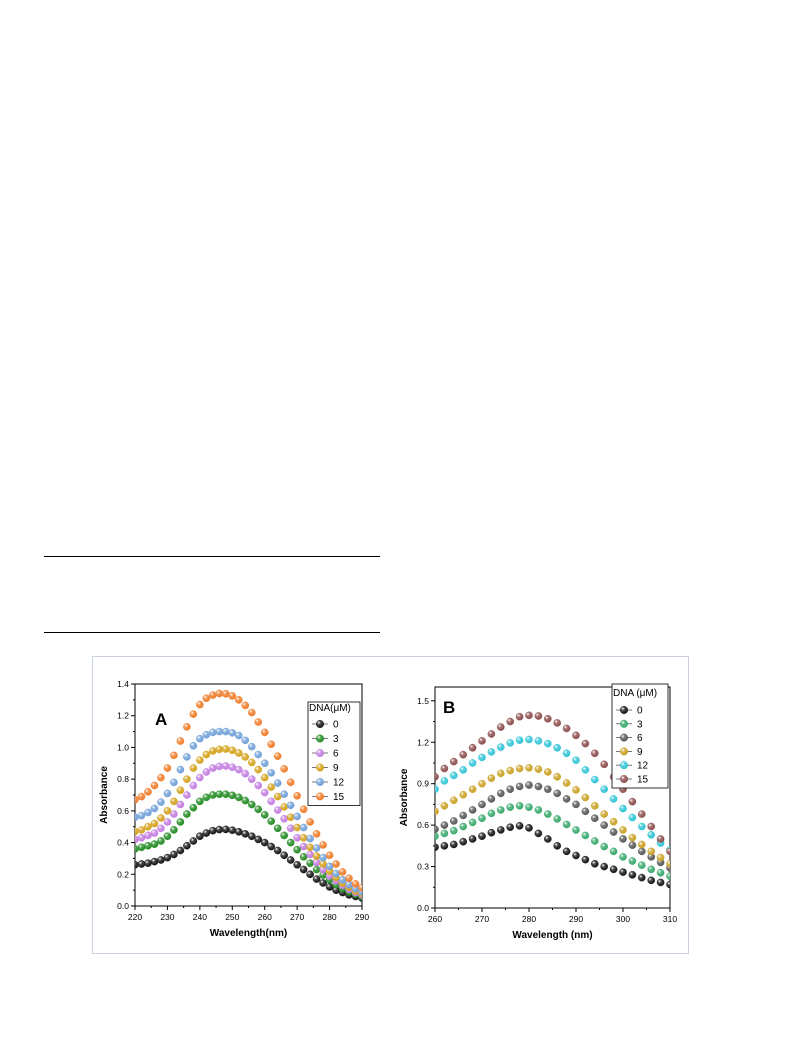  I want to click on x-axis-title: Wavelength (nm), so click(552, 935).